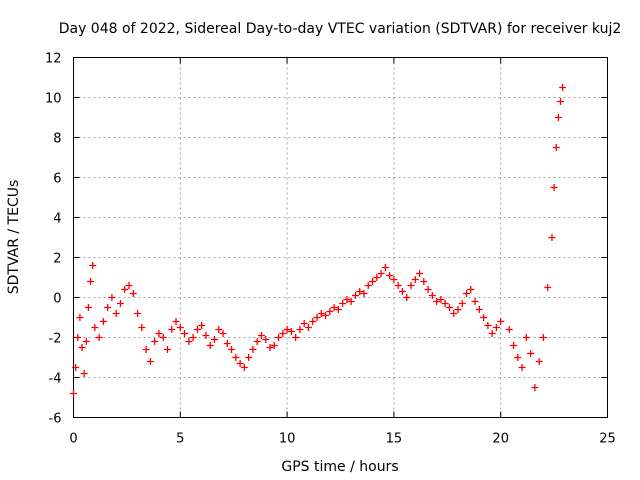 This screenshot has width=640, height=480. Describe the element at coordinates (57, 139) in the screenshot. I see `y-tick-label: 8` at that location.